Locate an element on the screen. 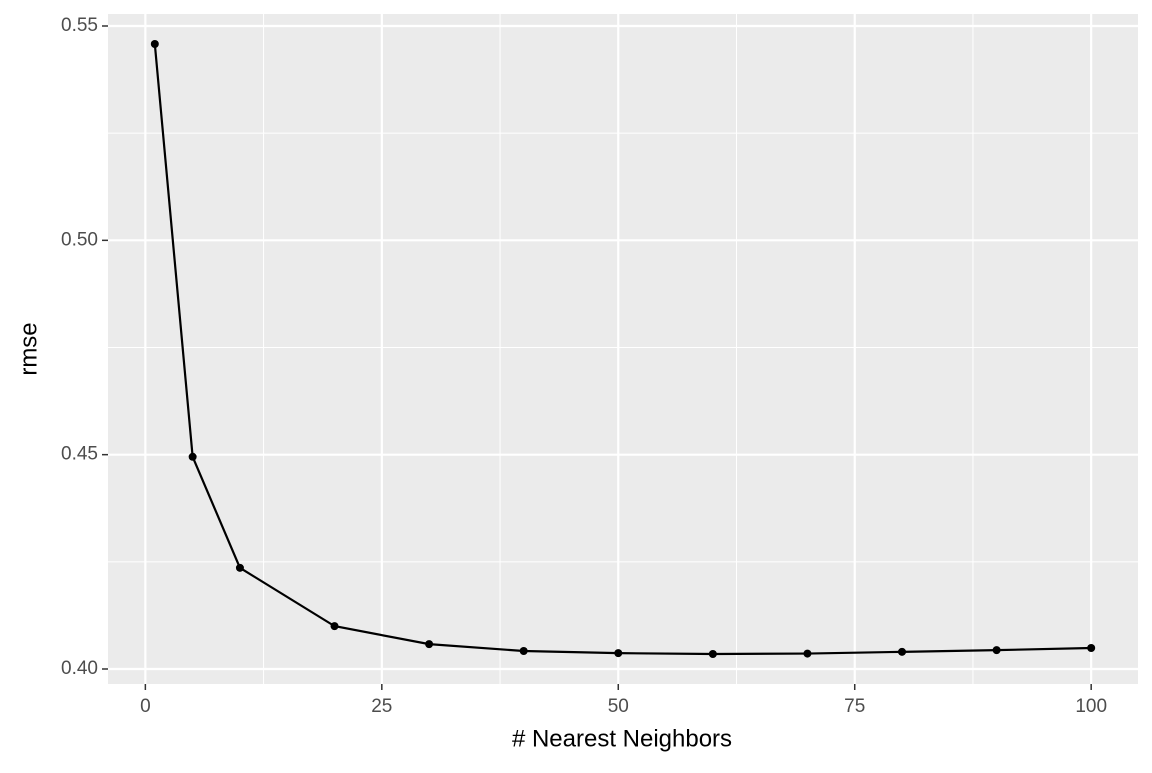 The height and width of the screenshot is (773, 1152). x-tick-label: 25 is located at coordinates (381, 706).